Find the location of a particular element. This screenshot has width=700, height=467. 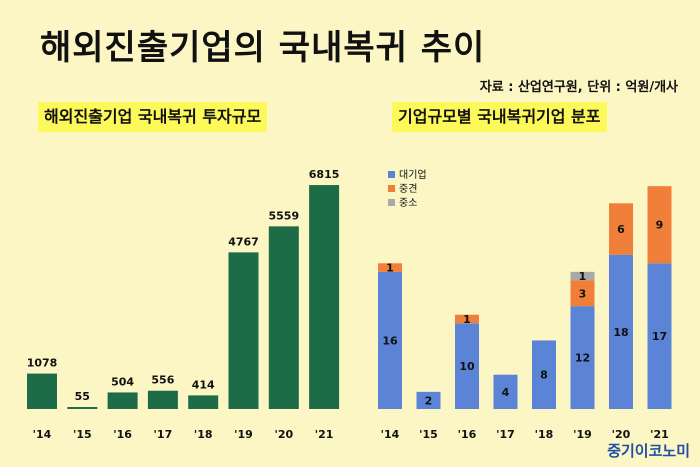

brand-logo: 중기이코노미 is located at coordinates (648, 451).